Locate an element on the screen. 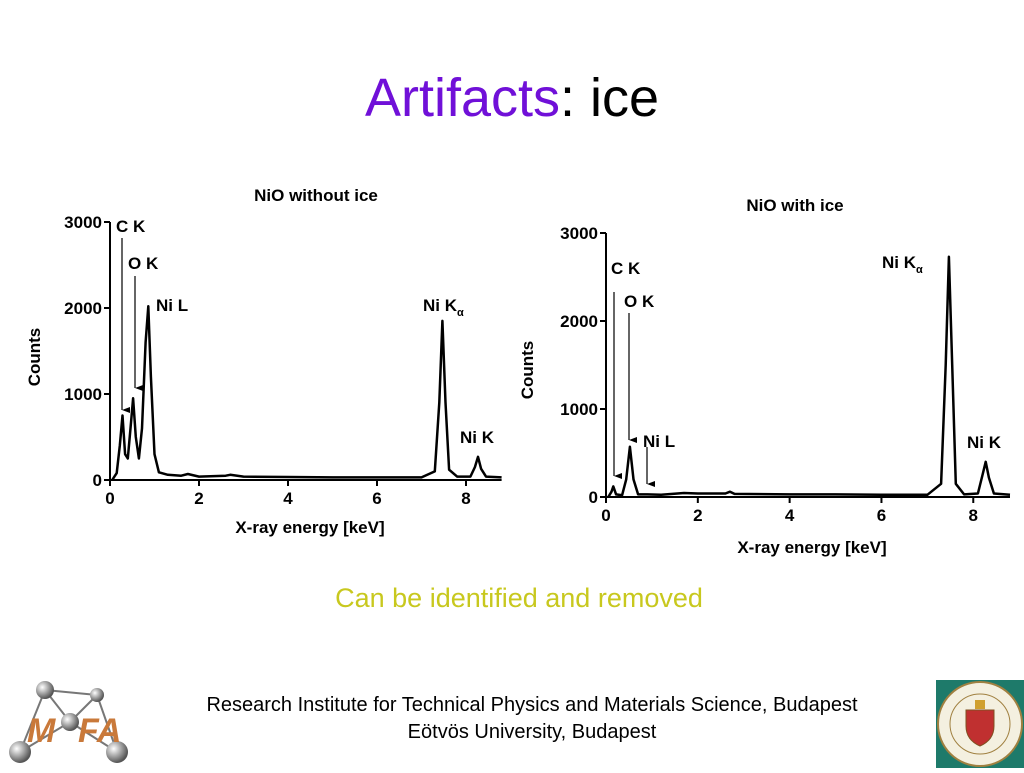 The width and height of the screenshot is (1024, 773). chart-title: NiO without ice is located at coordinates (316, 195).